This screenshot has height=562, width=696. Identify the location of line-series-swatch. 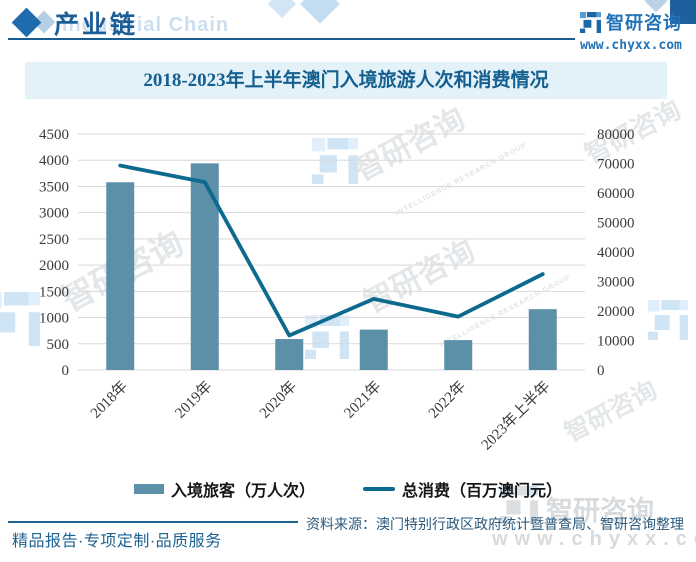
(379, 489).